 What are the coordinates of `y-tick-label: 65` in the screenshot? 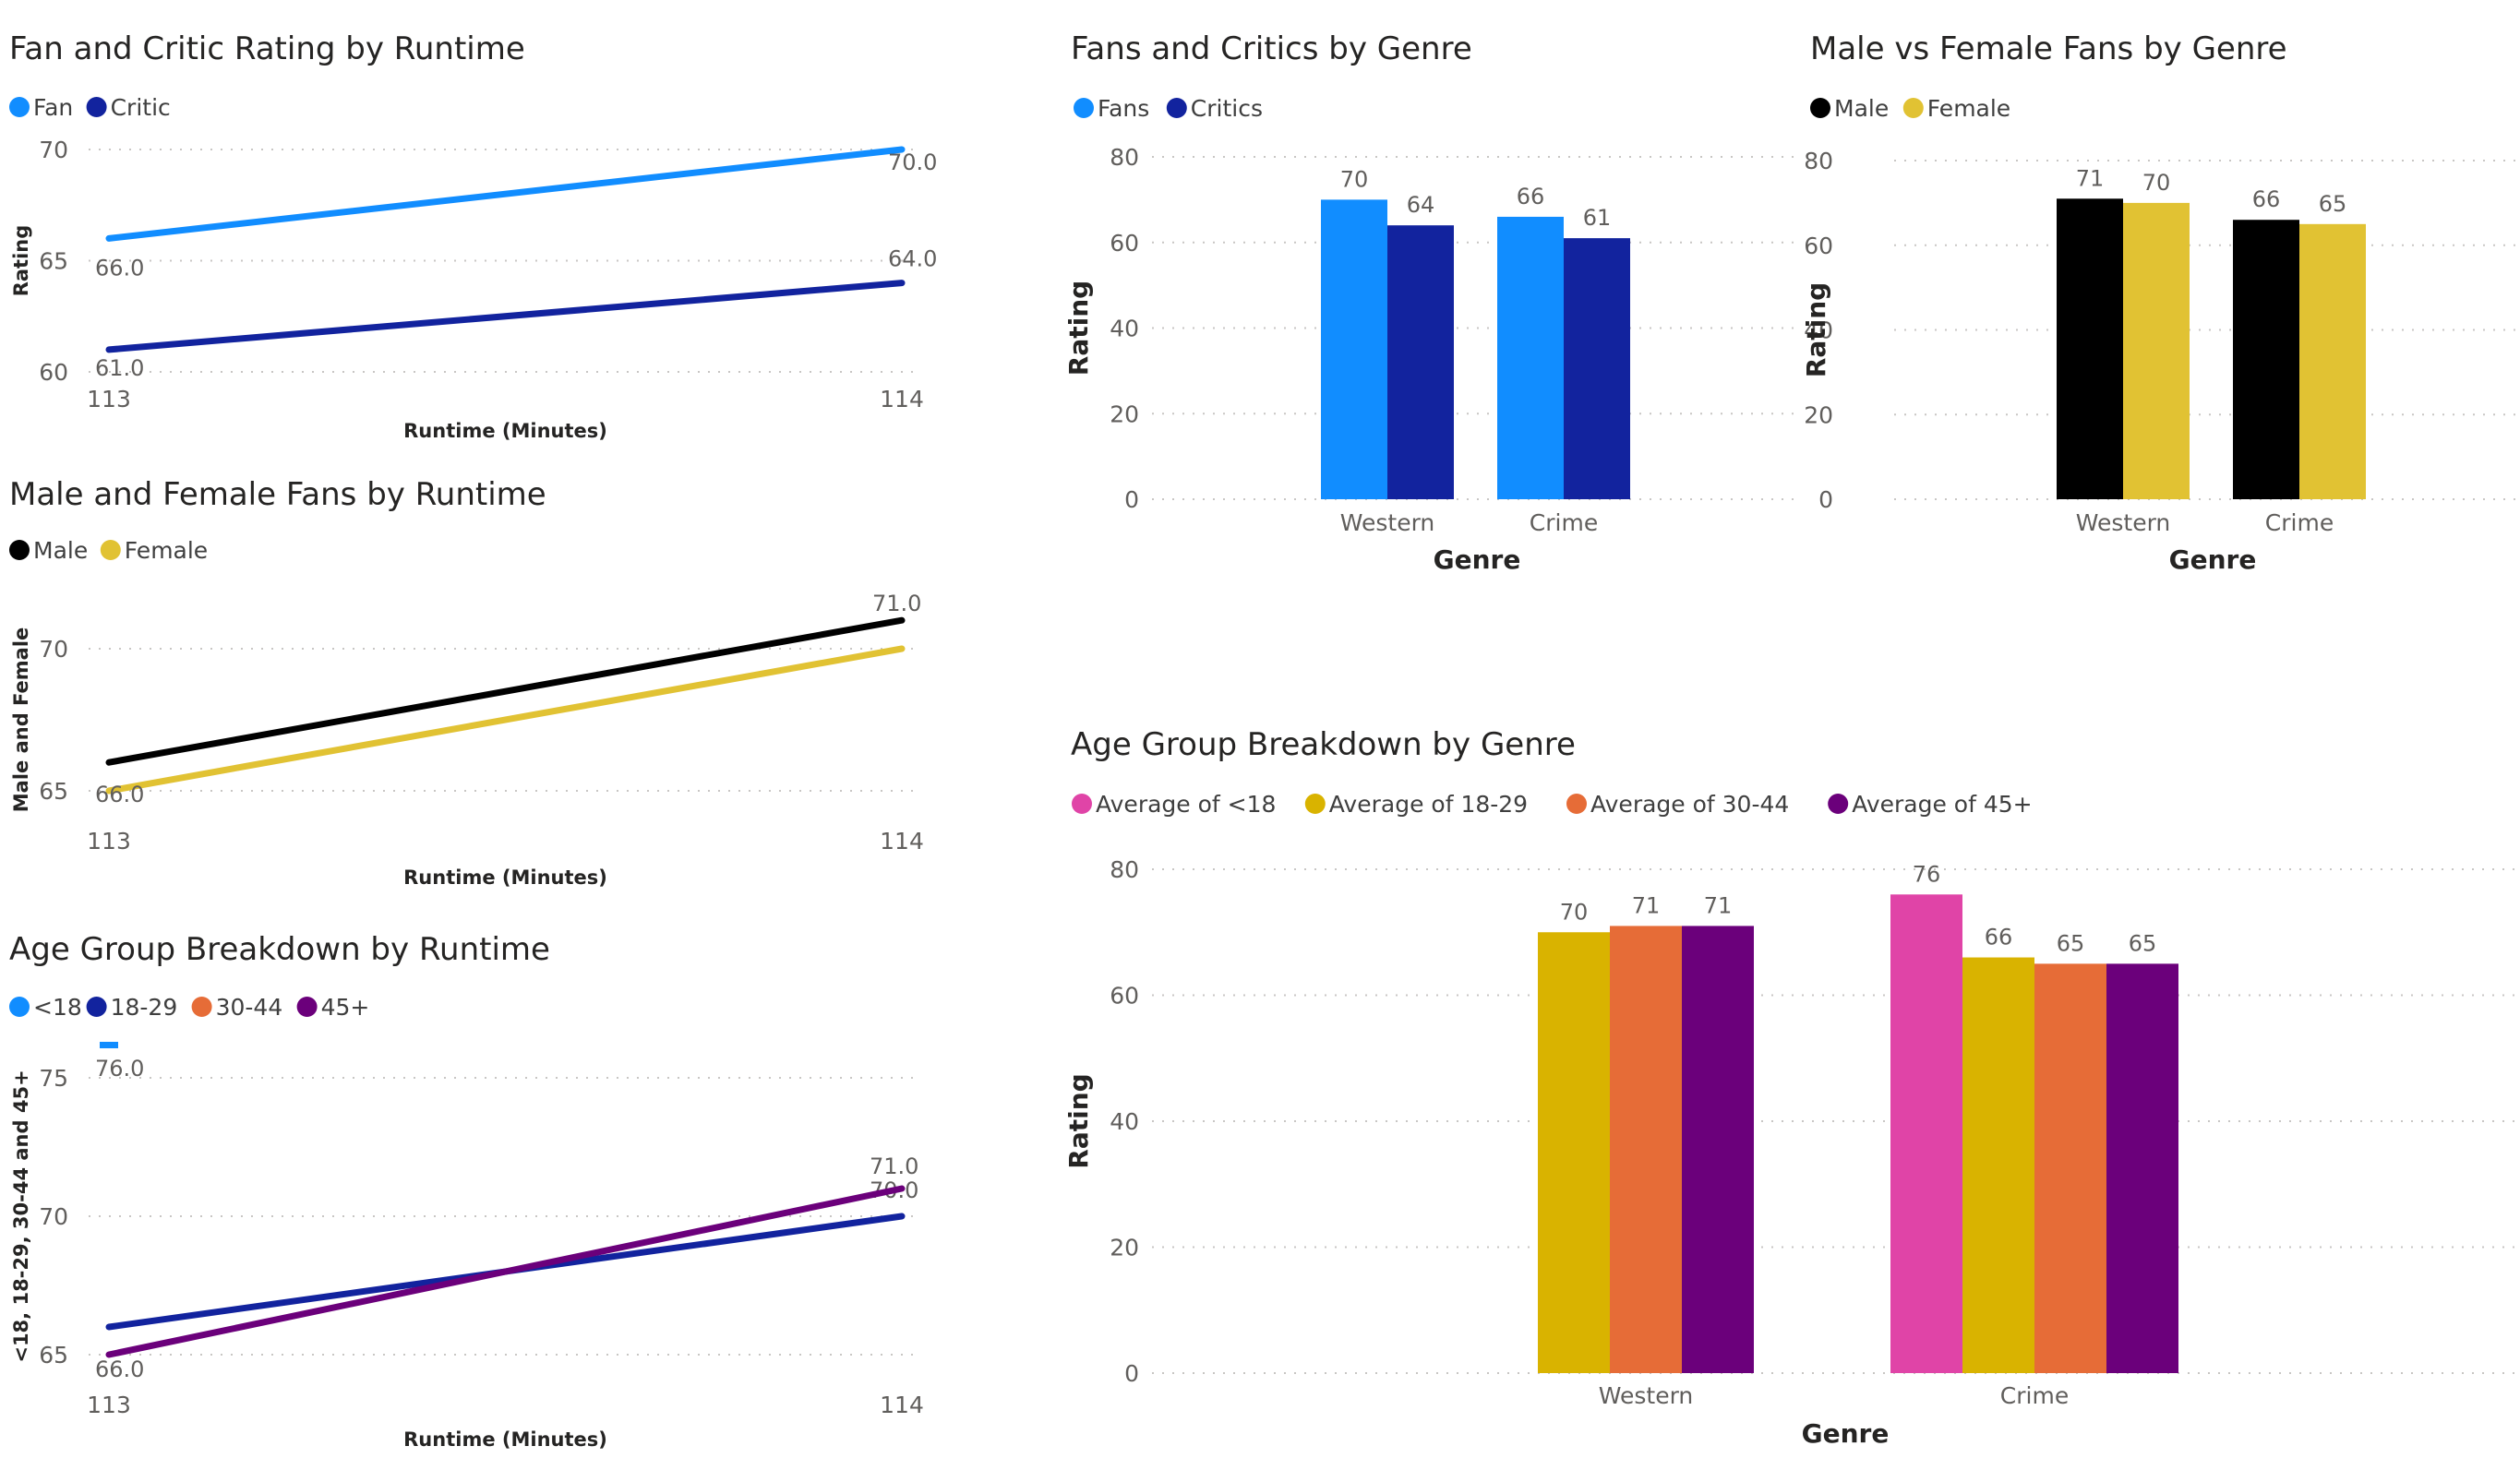 It's located at (53, 1355).